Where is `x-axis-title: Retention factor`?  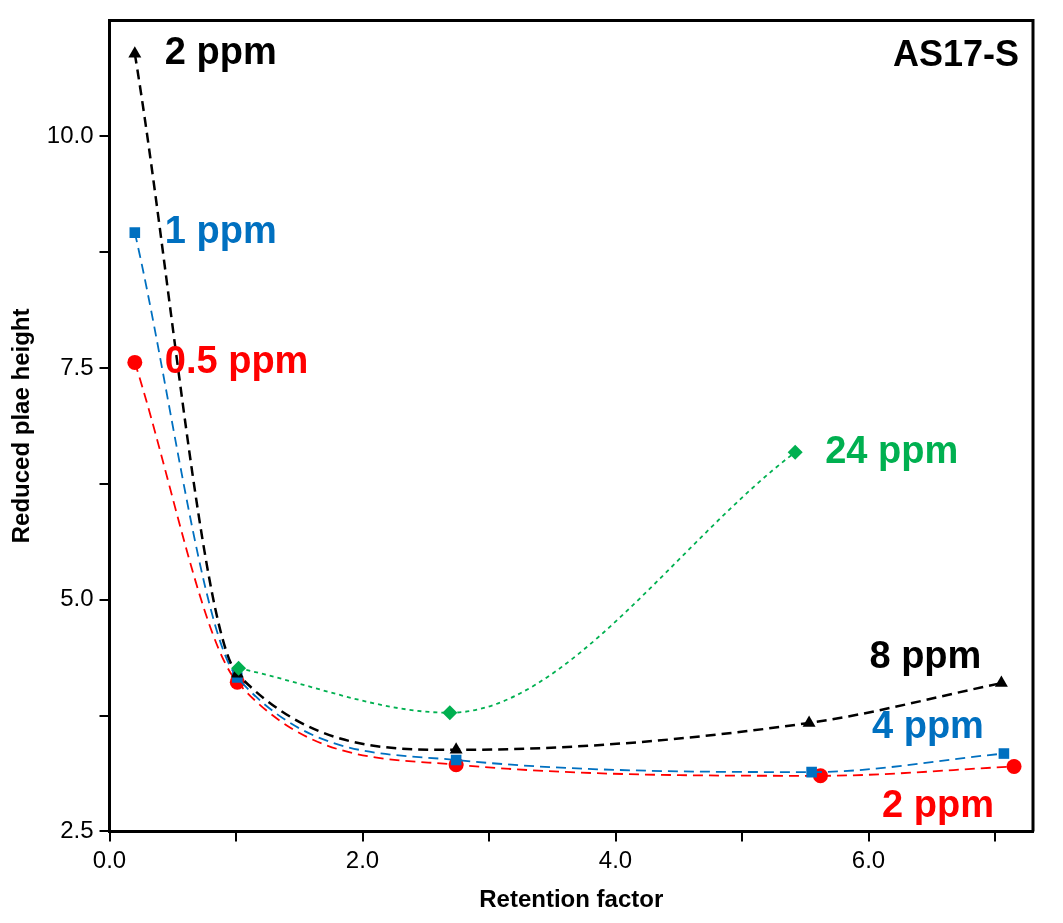 x-axis-title: Retention factor is located at coordinates (571, 899).